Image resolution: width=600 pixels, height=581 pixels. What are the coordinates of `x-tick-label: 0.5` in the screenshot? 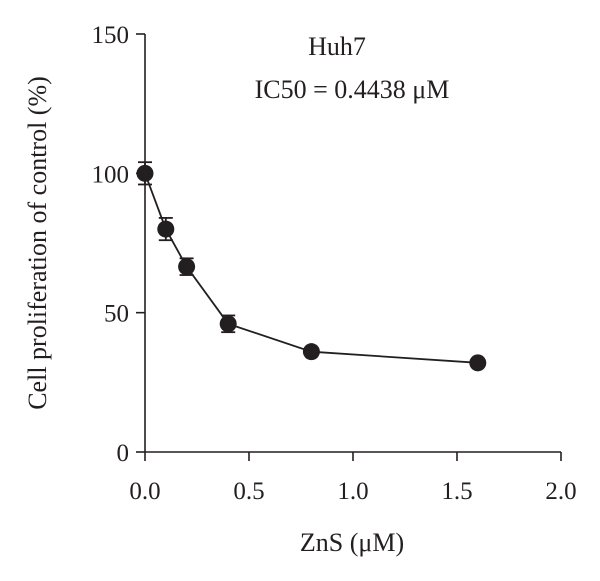 It's located at (248, 491).